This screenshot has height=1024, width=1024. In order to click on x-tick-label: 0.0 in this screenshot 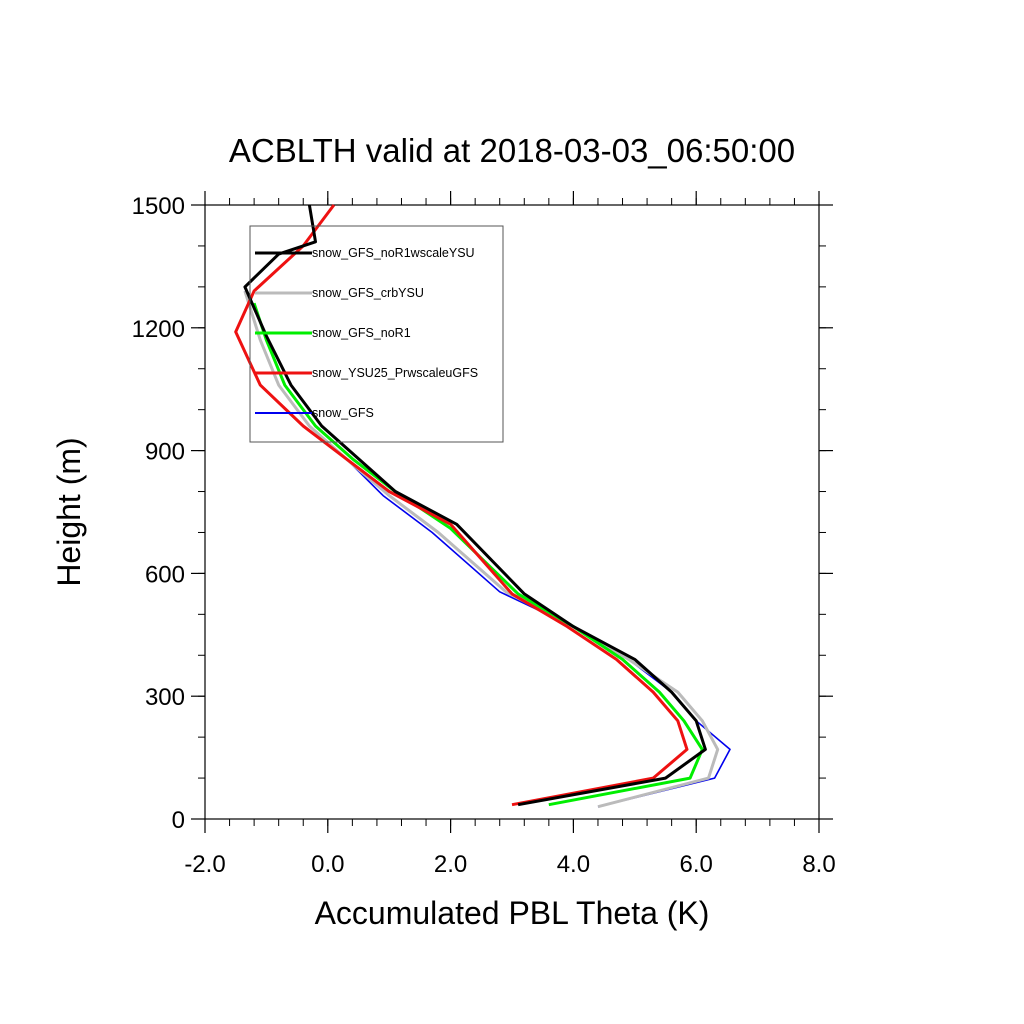, I will do `click(327, 864)`.